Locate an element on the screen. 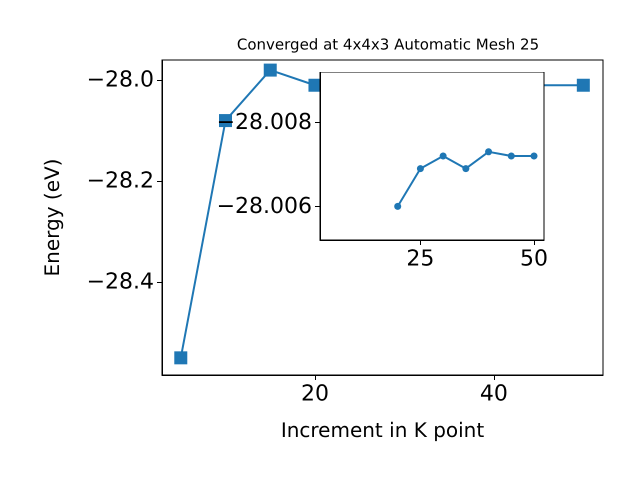 This screenshot has height=480, width=640. x-tick-label: 40 is located at coordinates (494, 394).